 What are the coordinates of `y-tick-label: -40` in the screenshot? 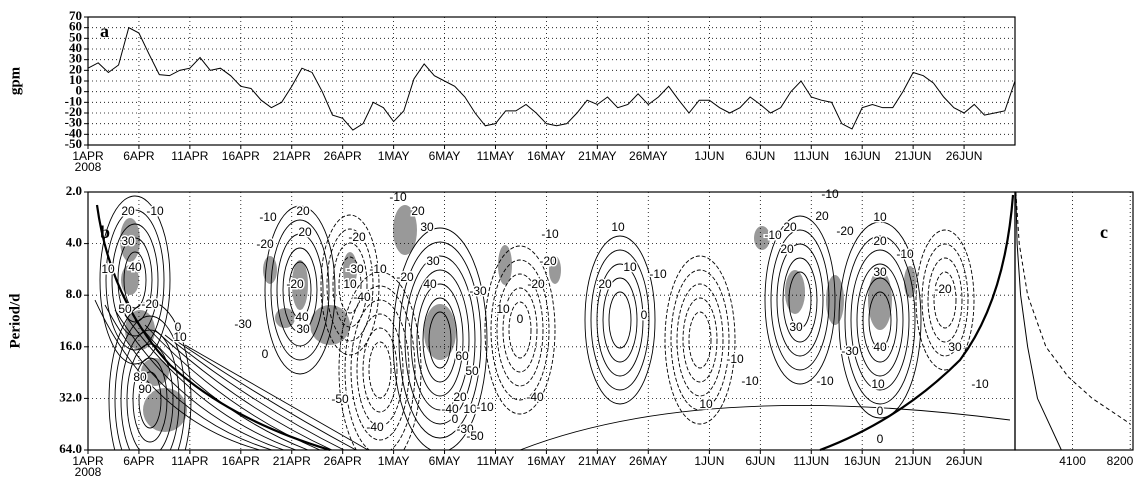 It's located at (73, 132).